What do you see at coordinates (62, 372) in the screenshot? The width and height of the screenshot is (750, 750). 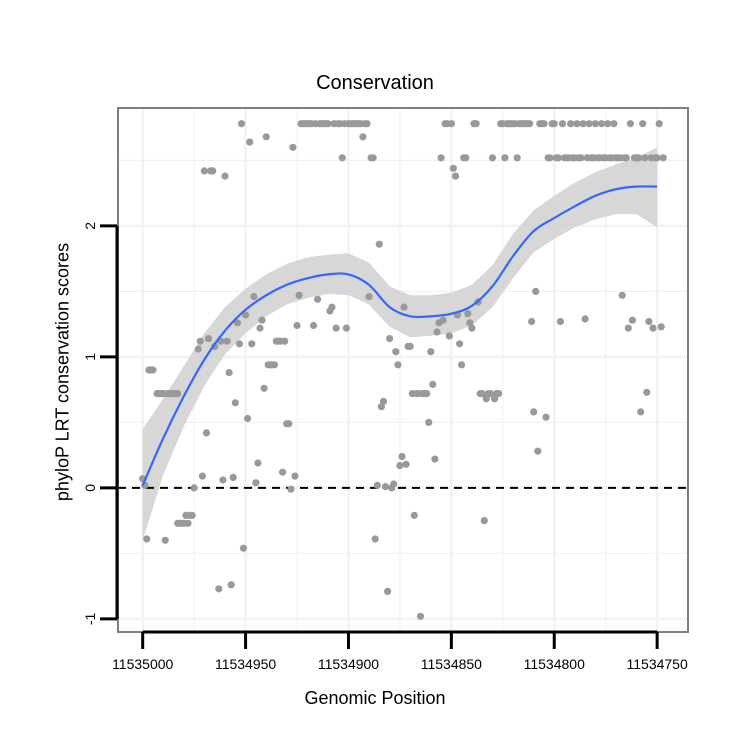 I see `y-axis-label: phyloP LRT conservation scores` at bounding box center [62, 372].